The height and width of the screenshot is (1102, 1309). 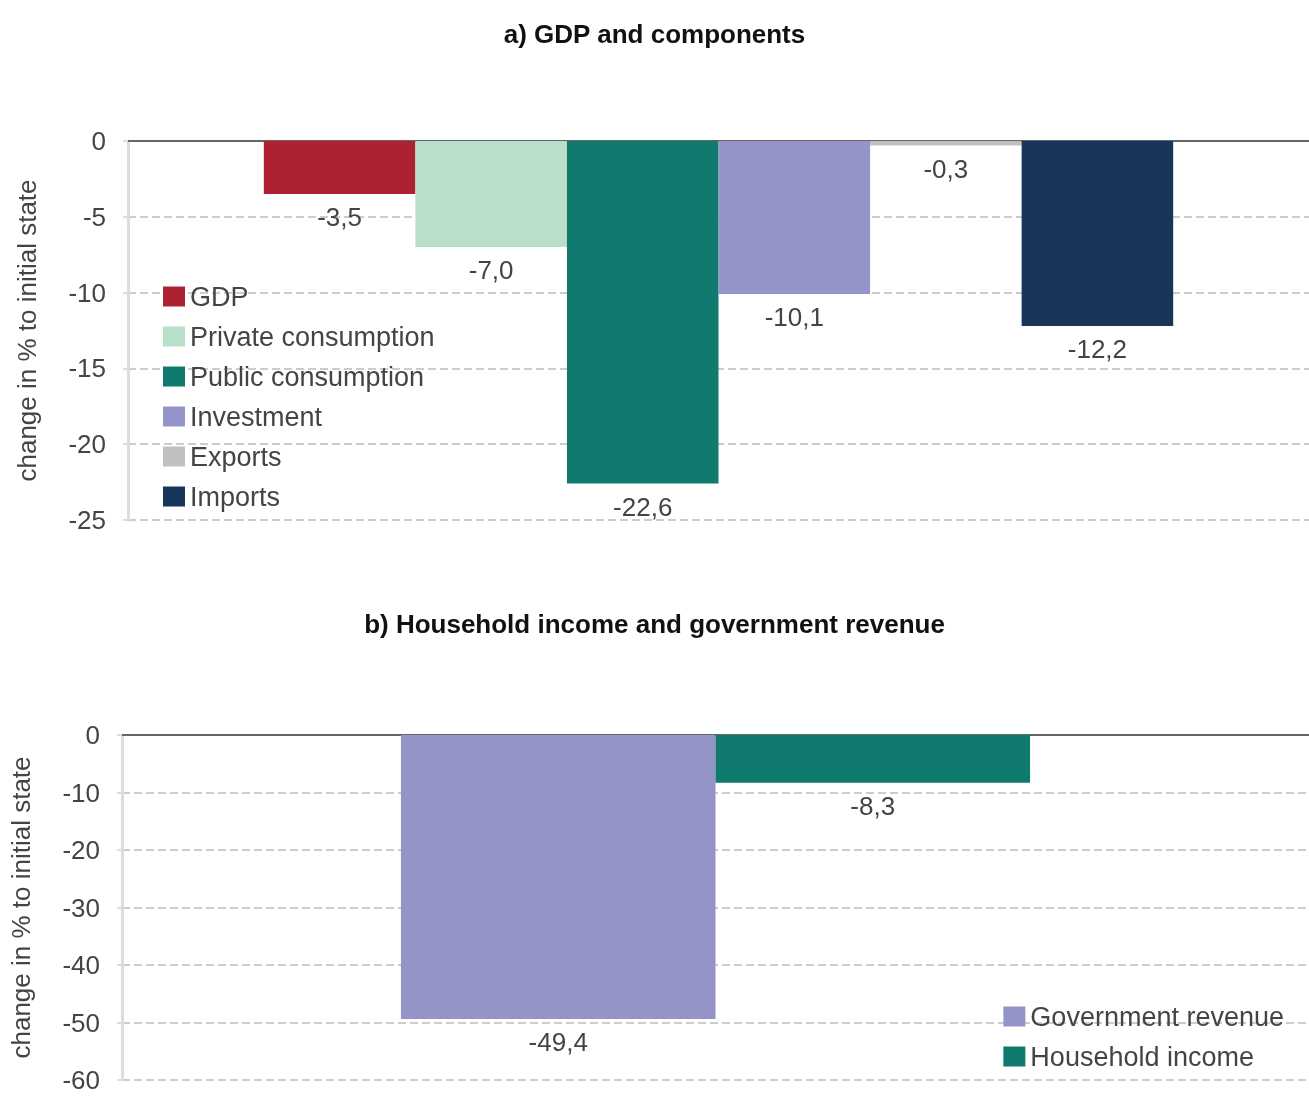 What do you see at coordinates (87, 368) in the screenshot?
I see `y-tick-label: -15` at bounding box center [87, 368].